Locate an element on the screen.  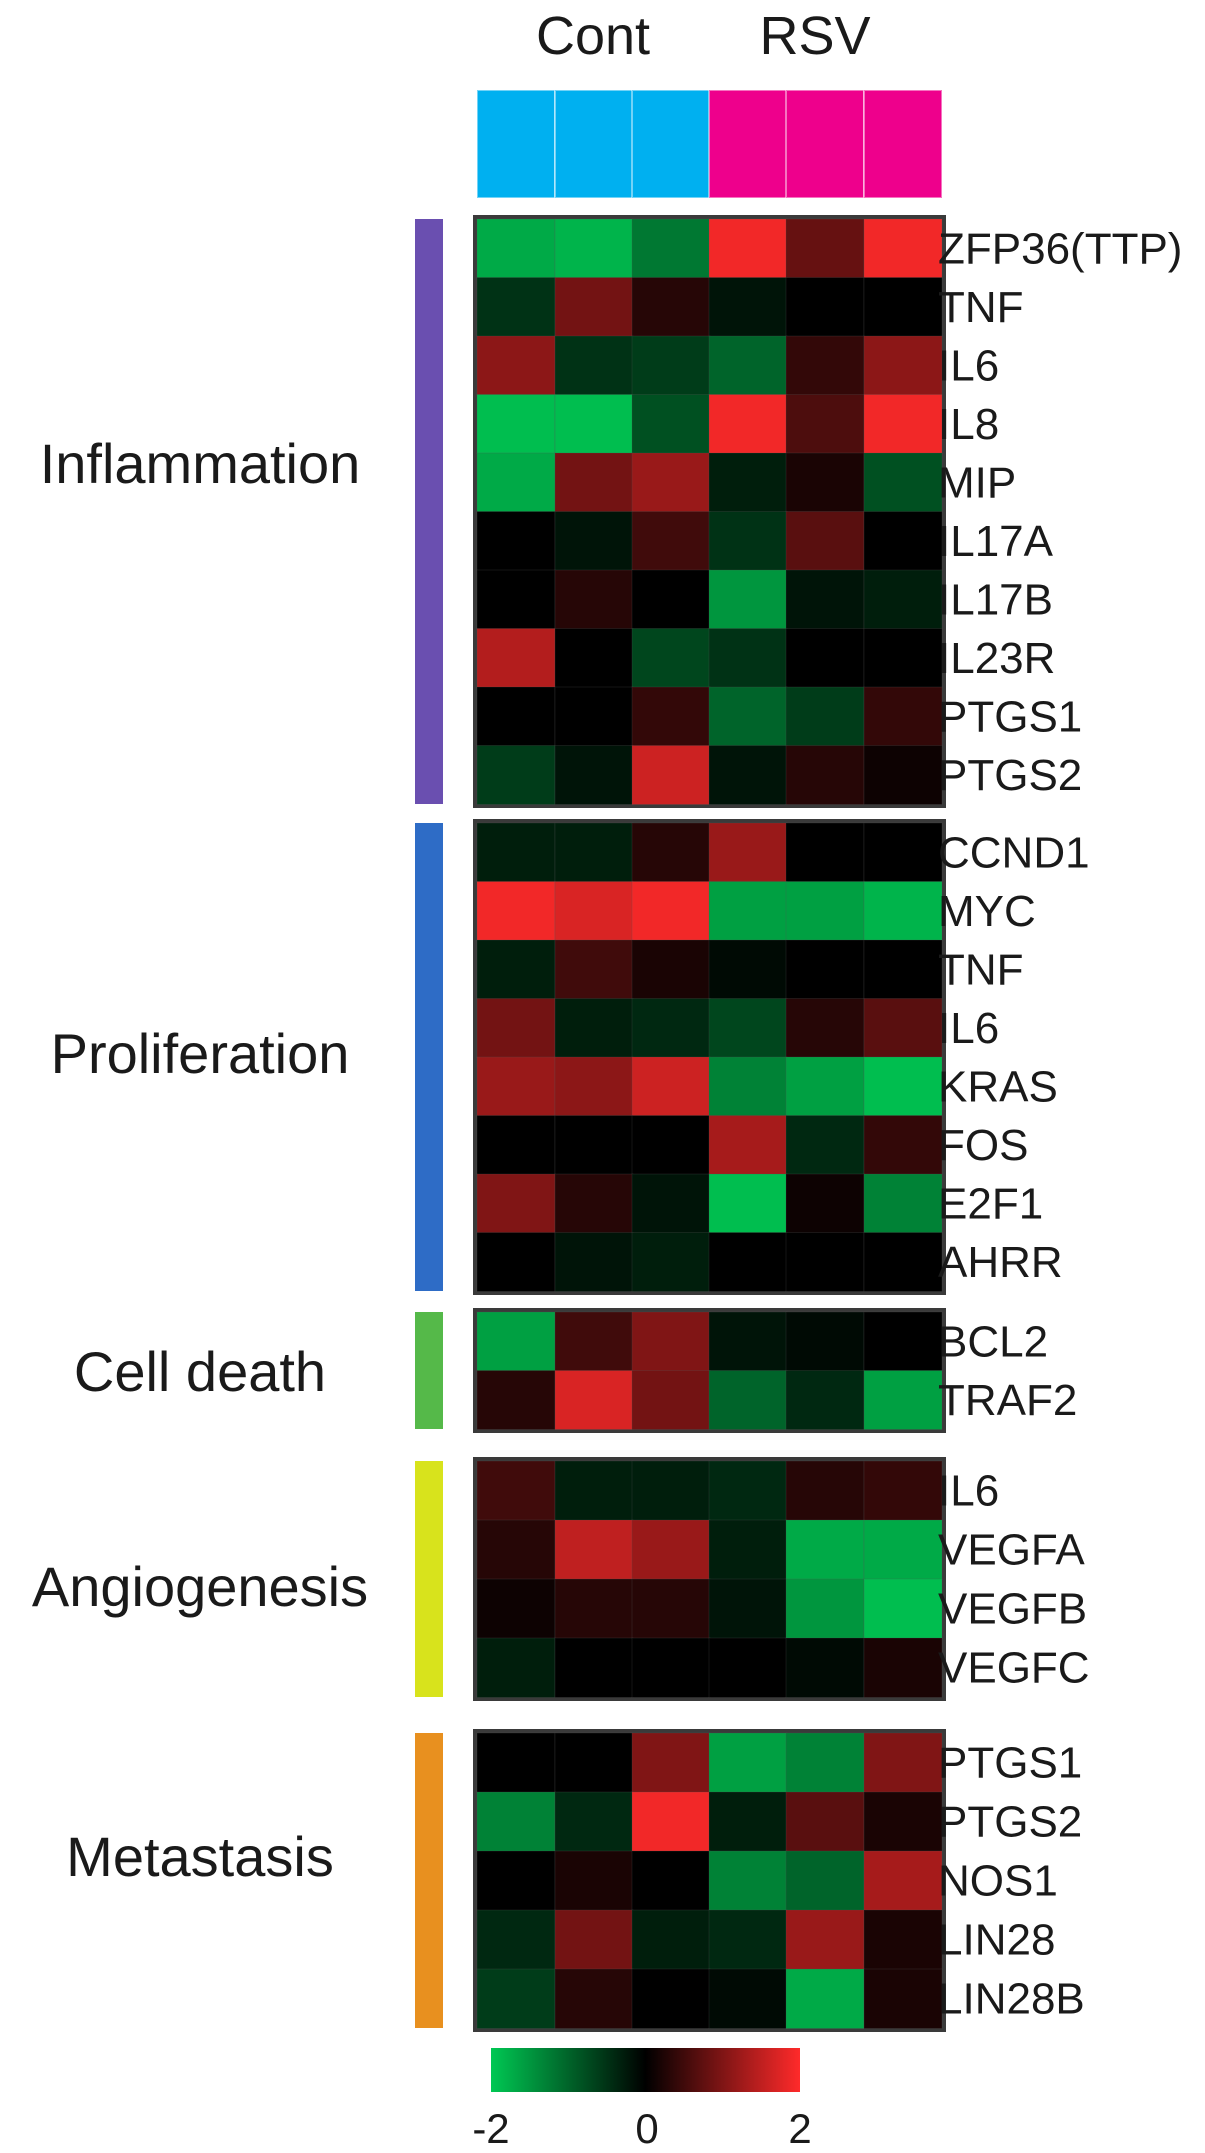
gene-label: MIP is located at coordinates (977, 482).